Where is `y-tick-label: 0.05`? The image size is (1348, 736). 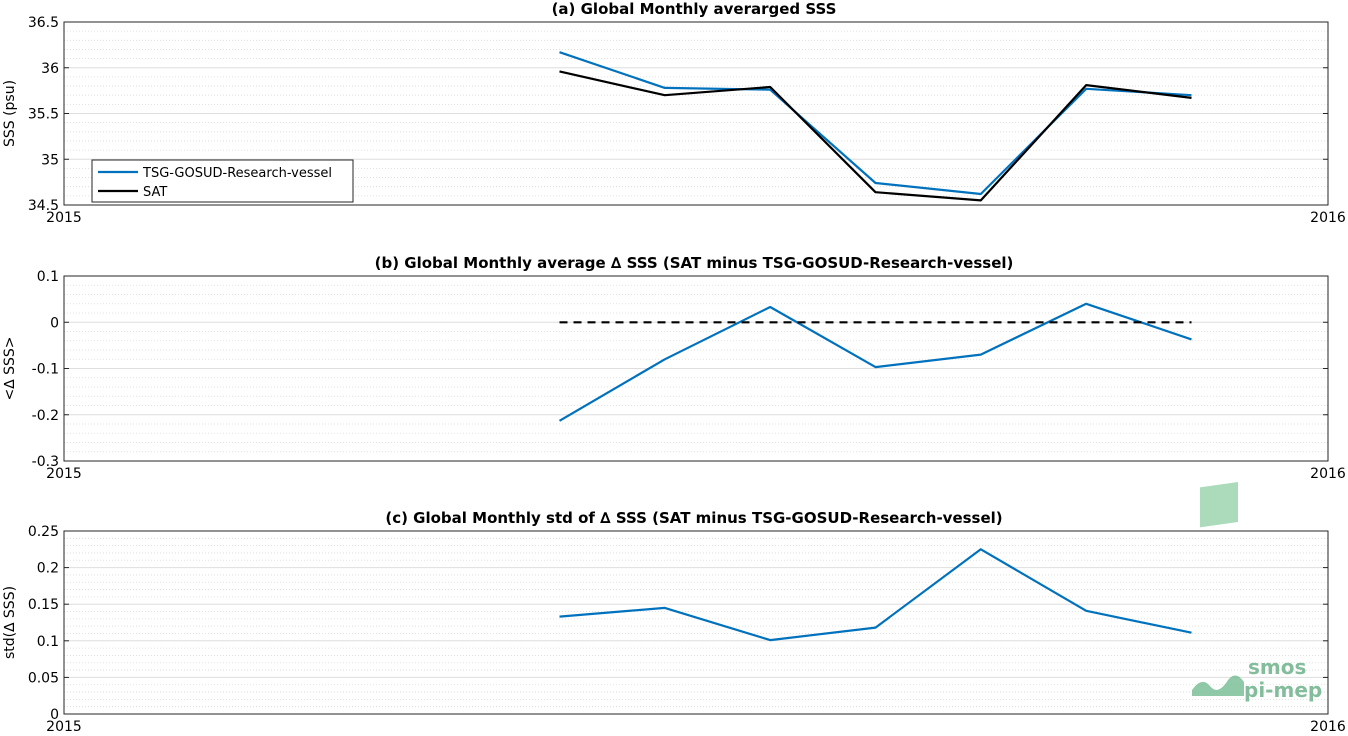 y-tick-label: 0.05 is located at coordinates (43, 678).